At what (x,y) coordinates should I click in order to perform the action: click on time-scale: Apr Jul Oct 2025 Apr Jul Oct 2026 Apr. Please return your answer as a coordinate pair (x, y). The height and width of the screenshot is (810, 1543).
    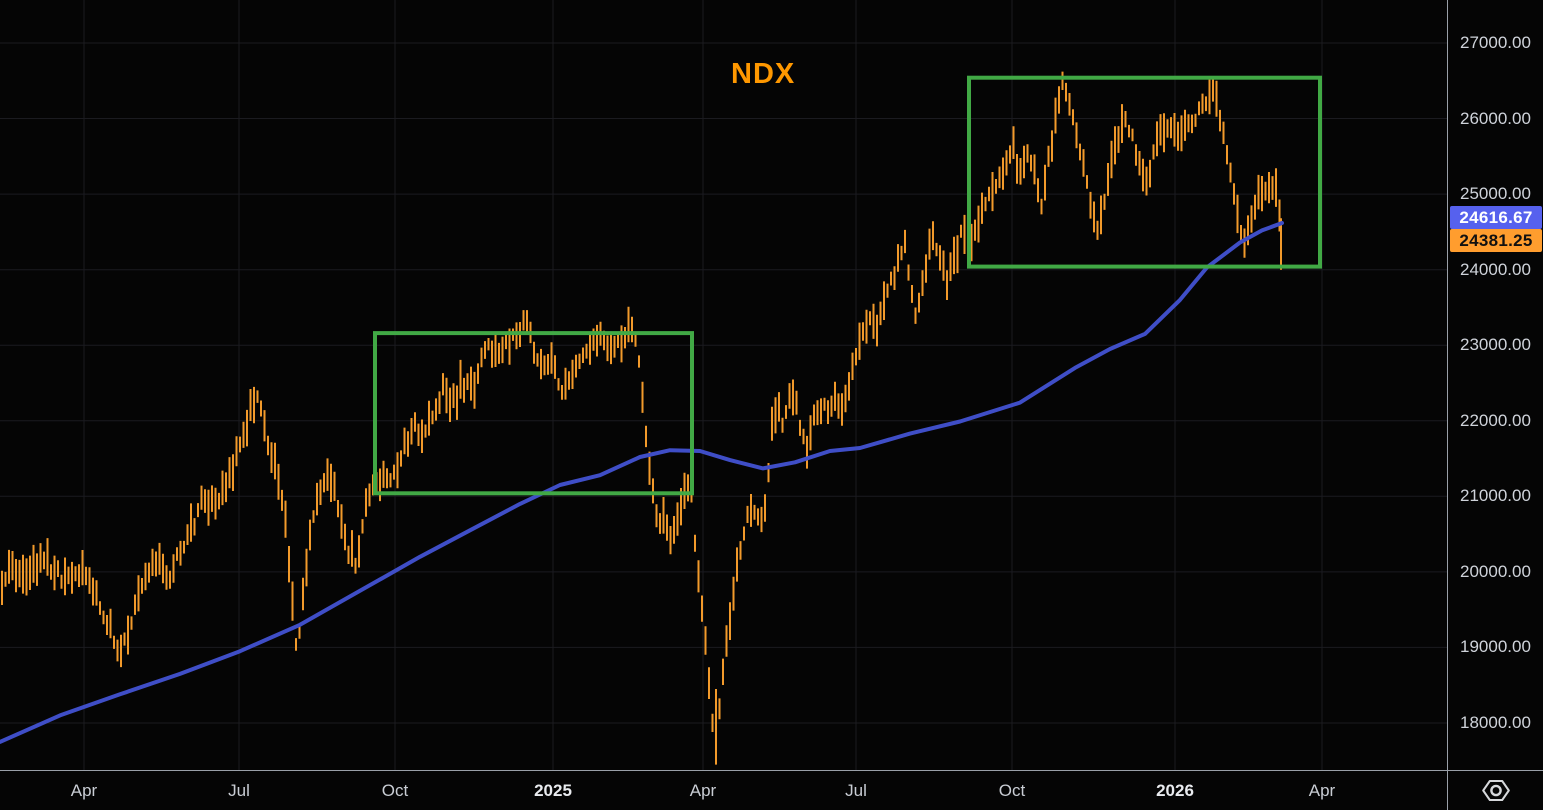
    Looking at the image, I should click on (723, 790).